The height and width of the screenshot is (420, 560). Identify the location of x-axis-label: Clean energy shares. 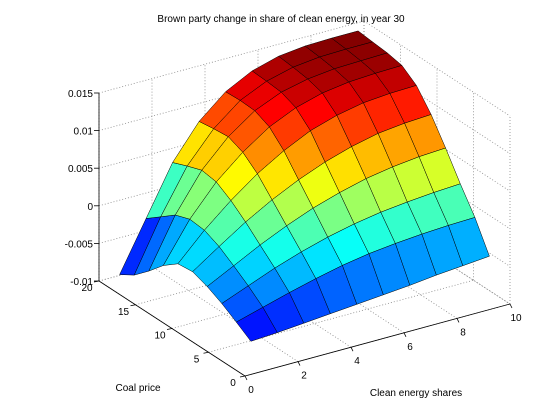
(416, 393).